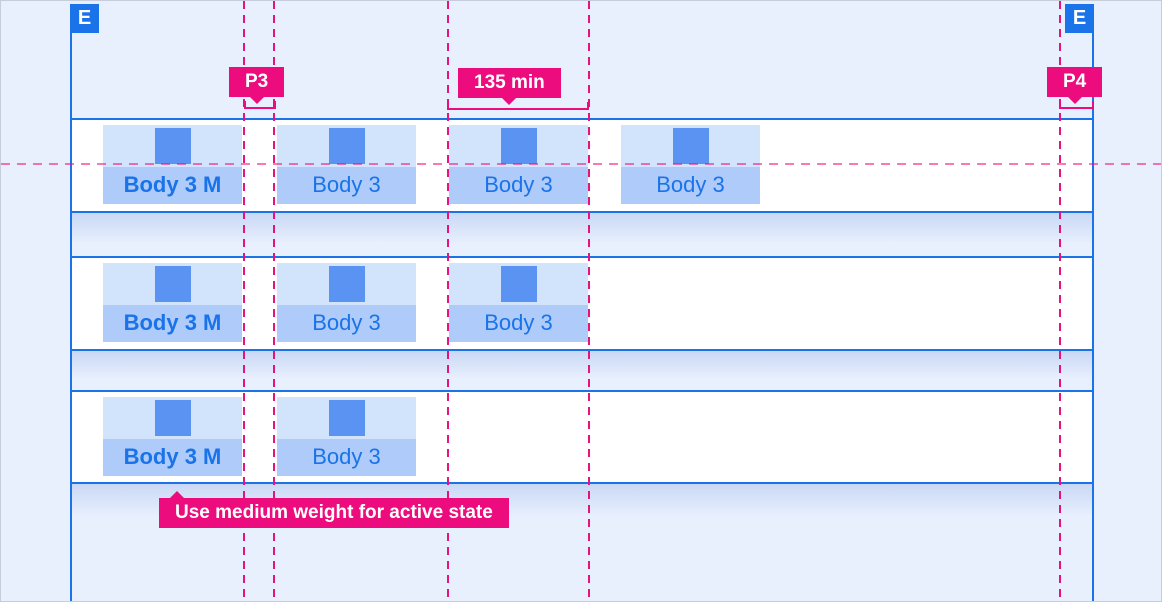  What do you see at coordinates (177, 495) in the screenshot?
I see `pointer-up-icon` at bounding box center [177, 495].